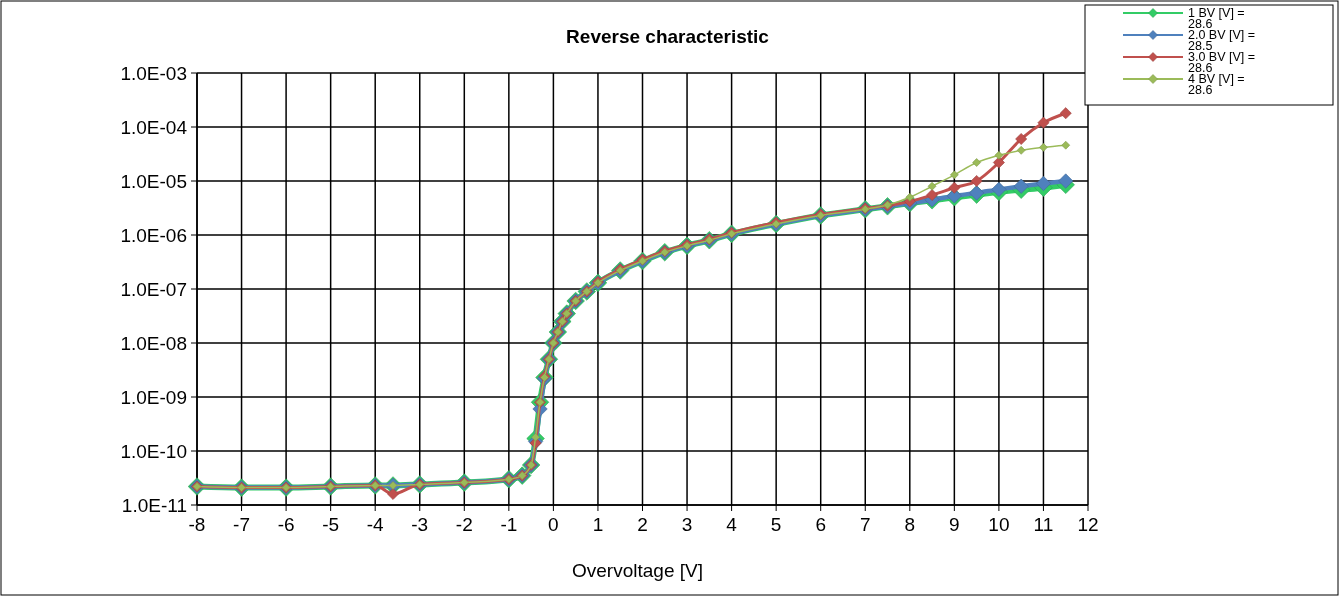 This screenshot has width=1339, height=596. Describe the element at coordinates (1216, 84) in the screenshot. I see `legend-label: 4 BV [V] = 28.6` at that location.